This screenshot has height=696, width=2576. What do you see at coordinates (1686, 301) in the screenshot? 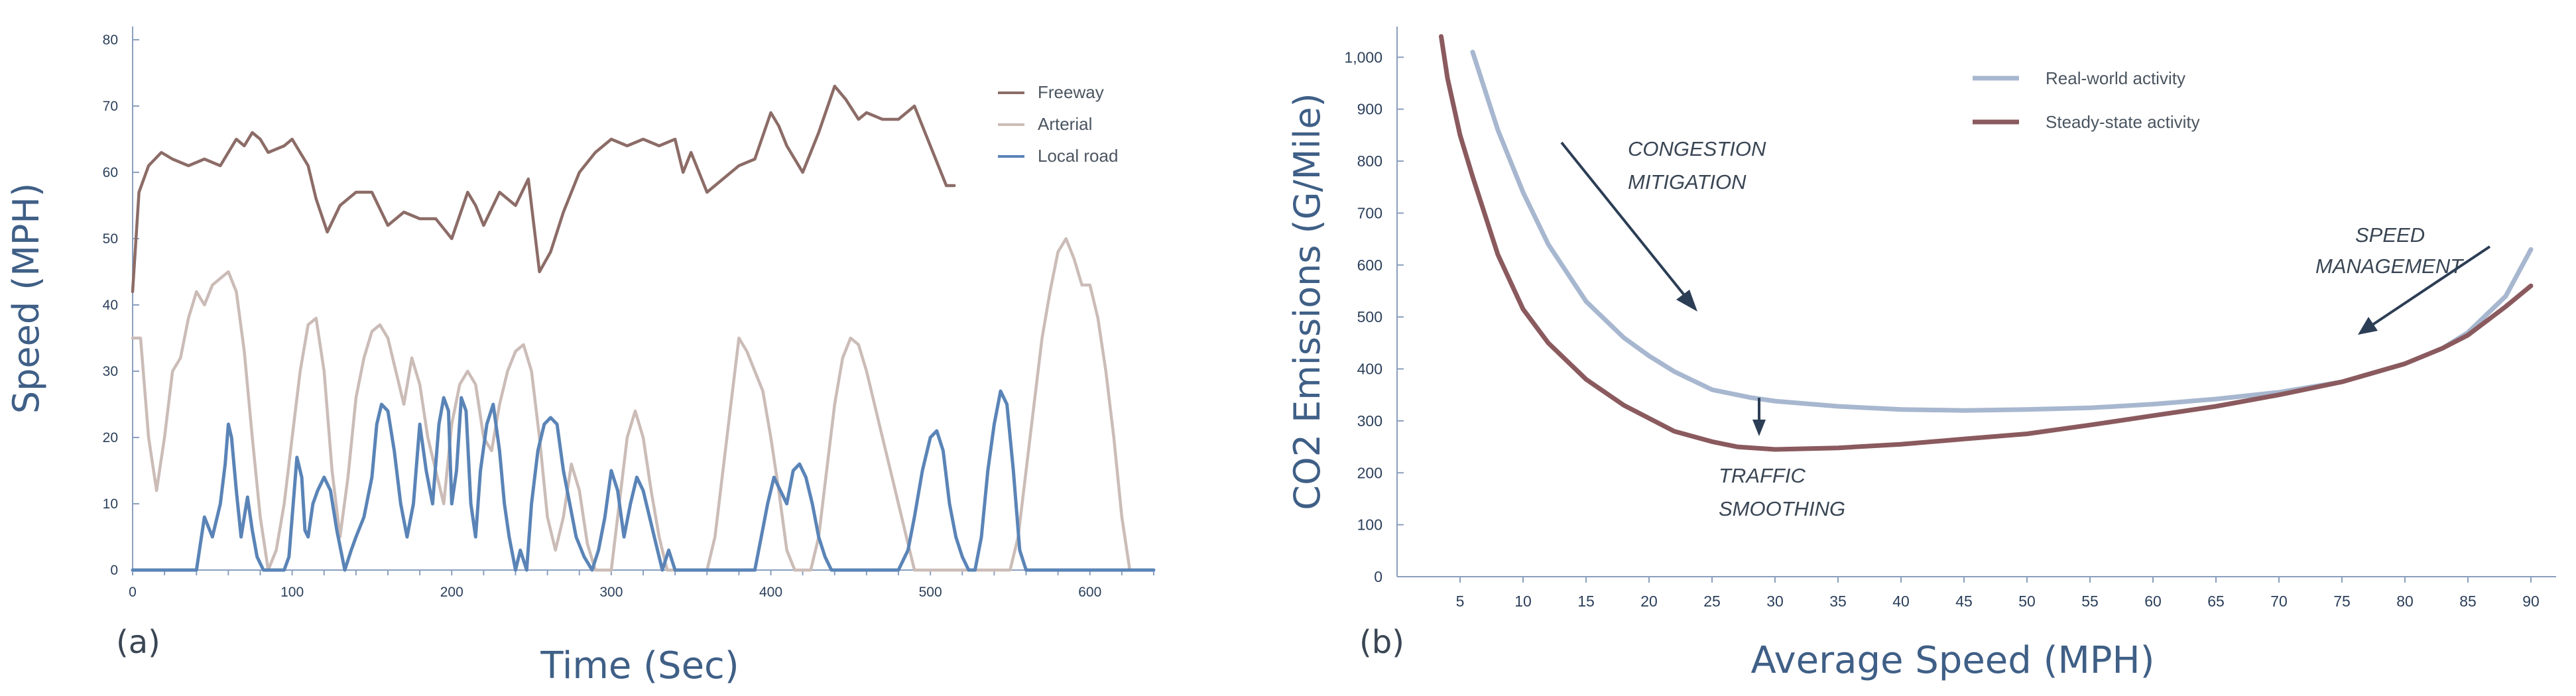
I see `congestion-arrow-icon` at bounding box center [1686, 301].